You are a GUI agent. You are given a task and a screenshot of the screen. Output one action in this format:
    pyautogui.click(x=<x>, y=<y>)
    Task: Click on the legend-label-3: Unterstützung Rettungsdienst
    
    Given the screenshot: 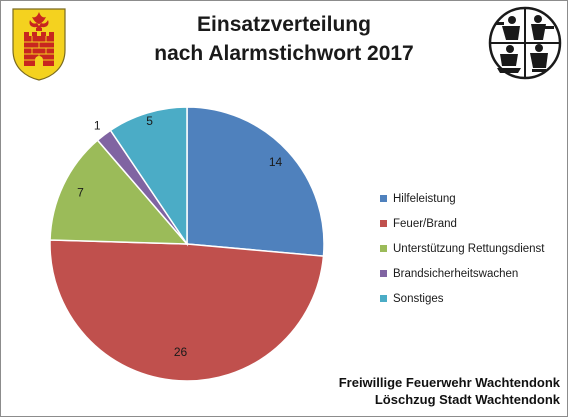 What is the action you would take?
    pyautogui.click(x=469, y=248)
    